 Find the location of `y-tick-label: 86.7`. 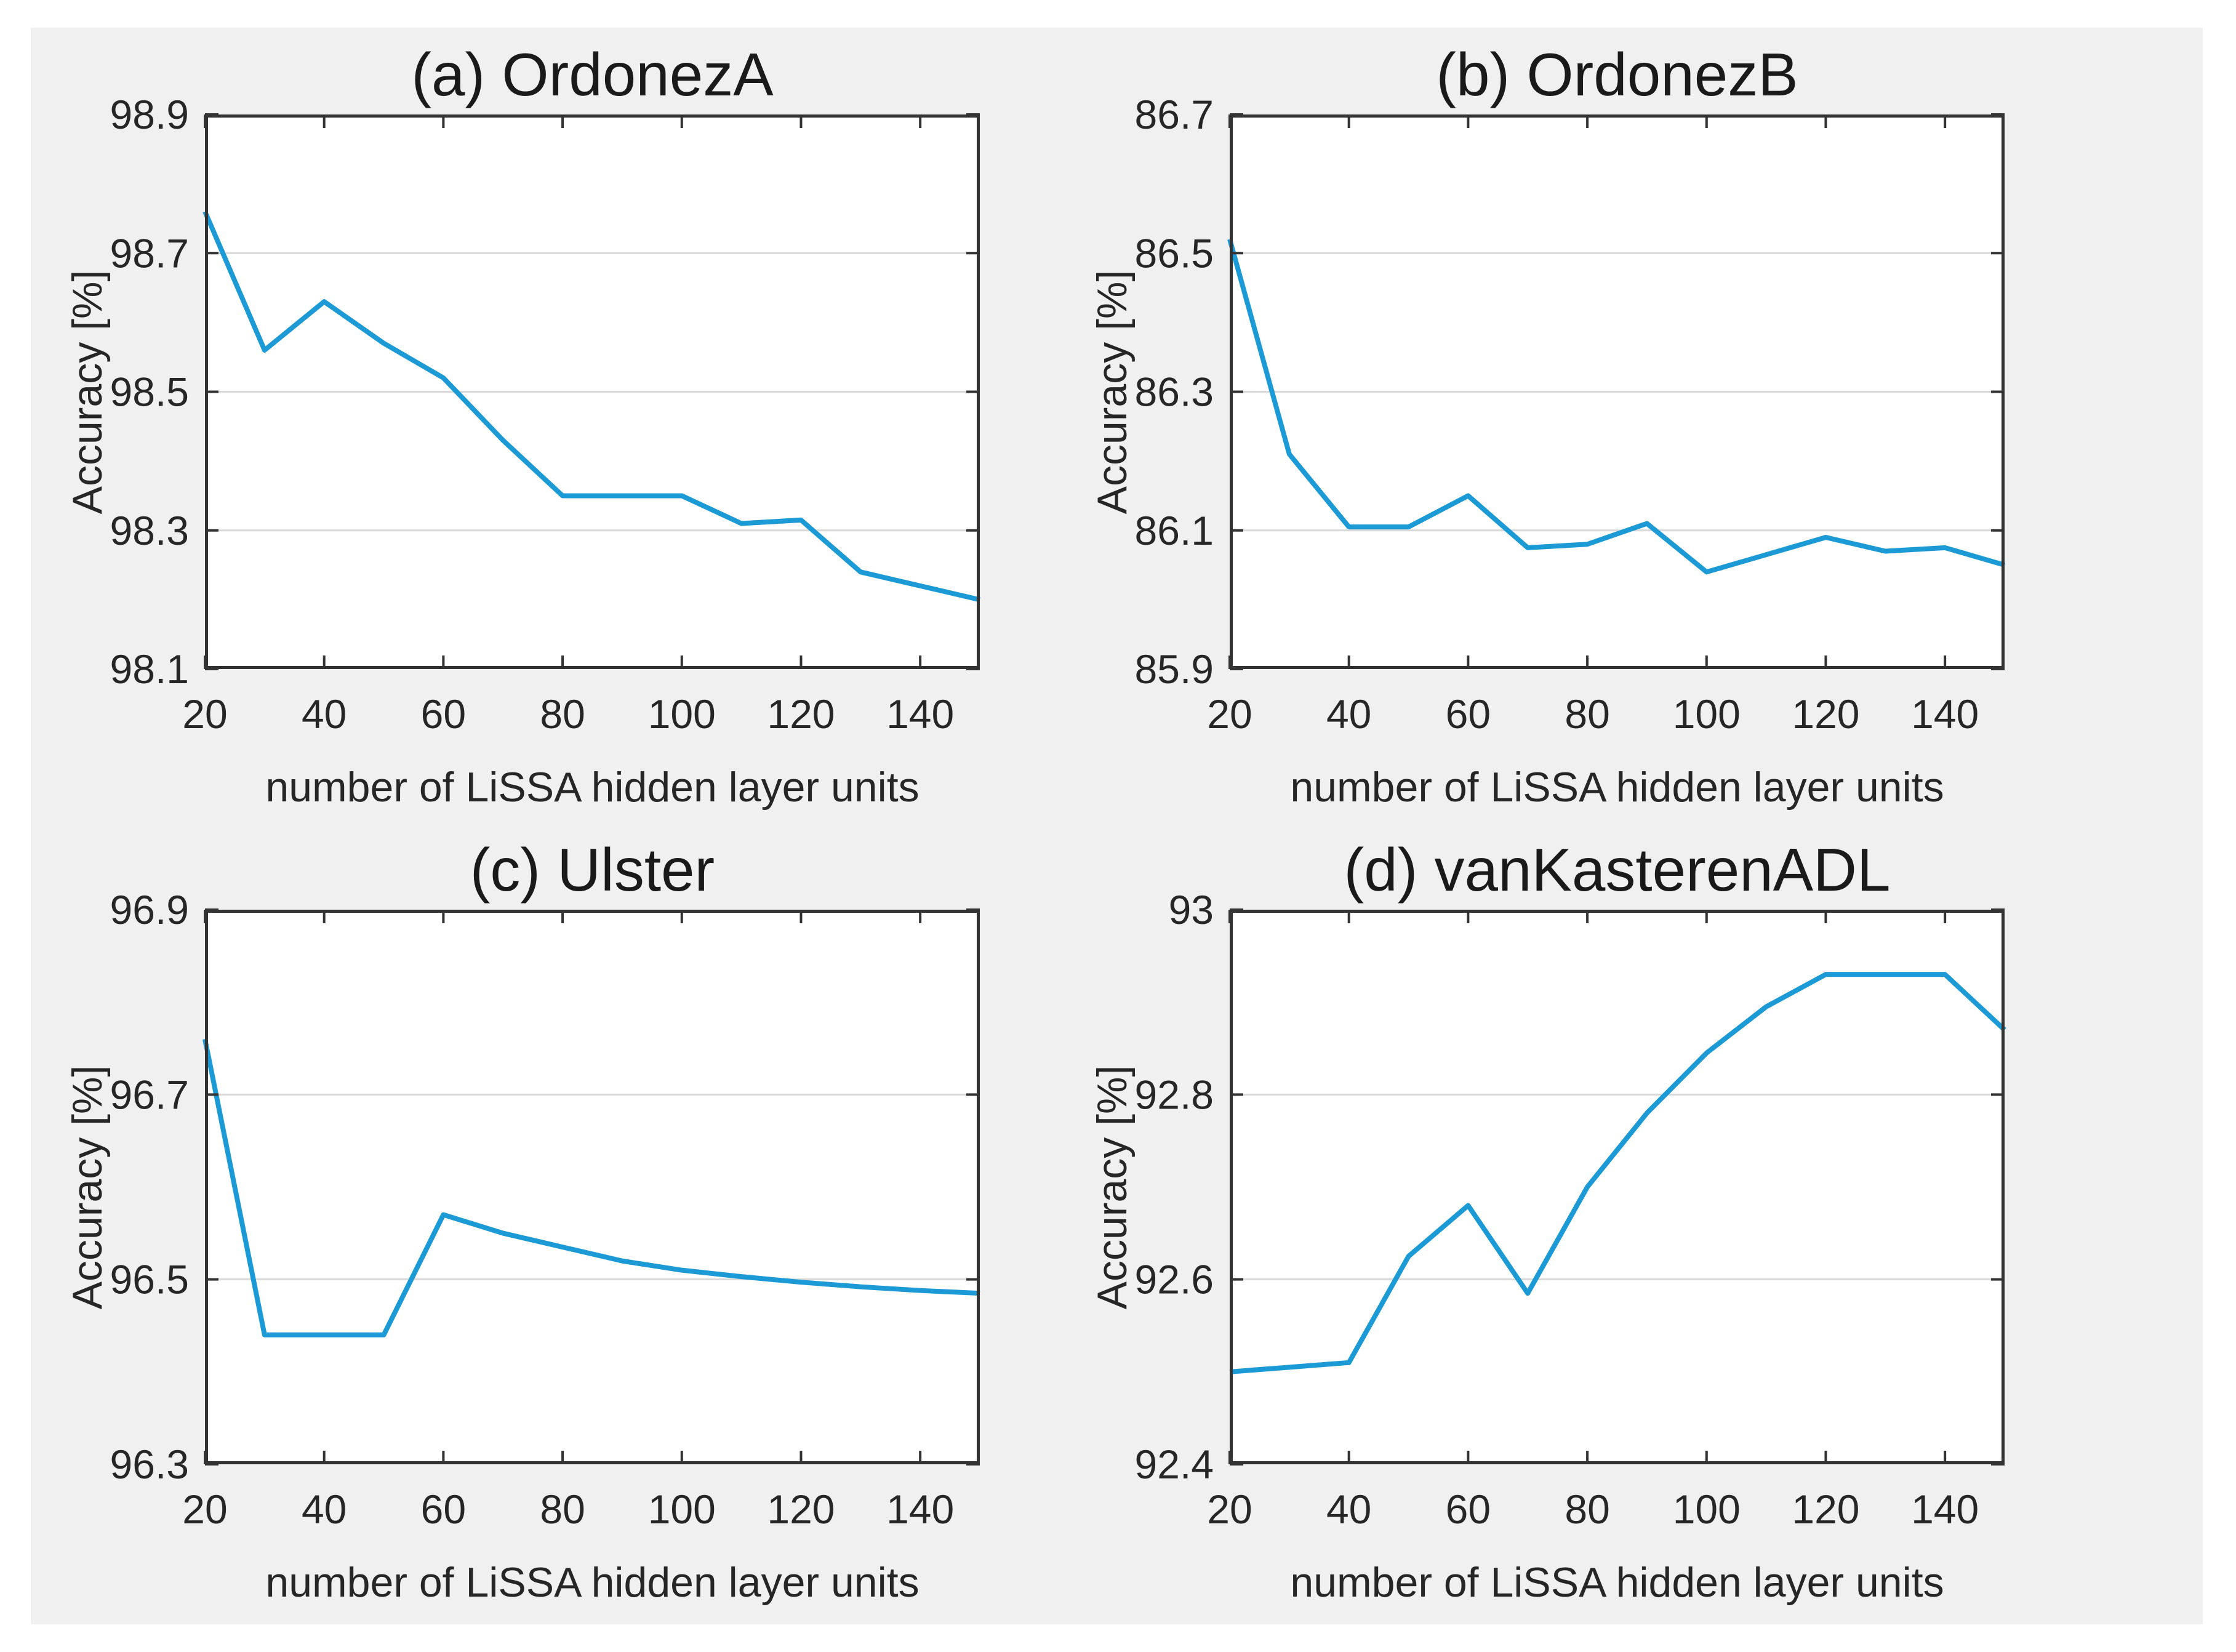

y-tick-label: 86.7 is located at coordinates (1174, 114).